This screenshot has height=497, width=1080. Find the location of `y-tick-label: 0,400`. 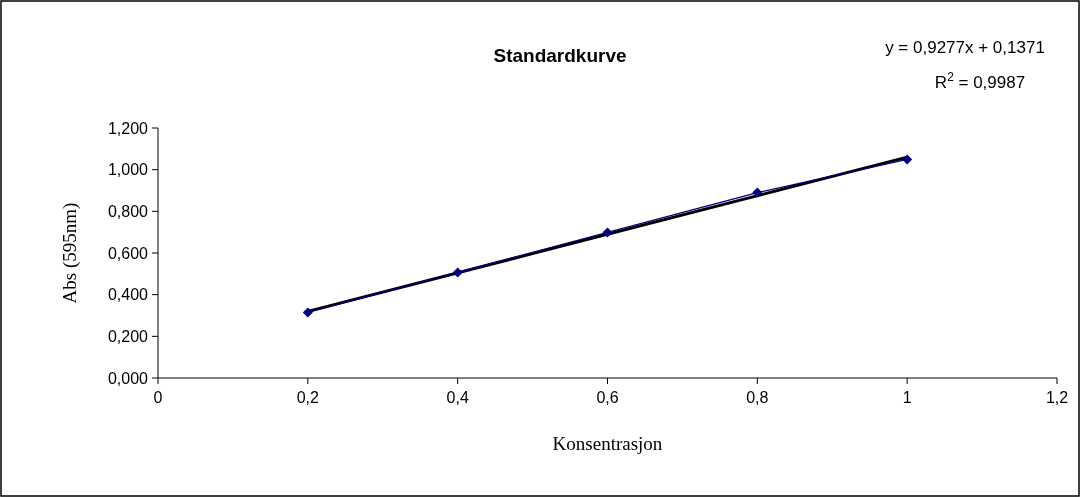

y-tick-label: 0,400 is located at coordinates (128, 295).